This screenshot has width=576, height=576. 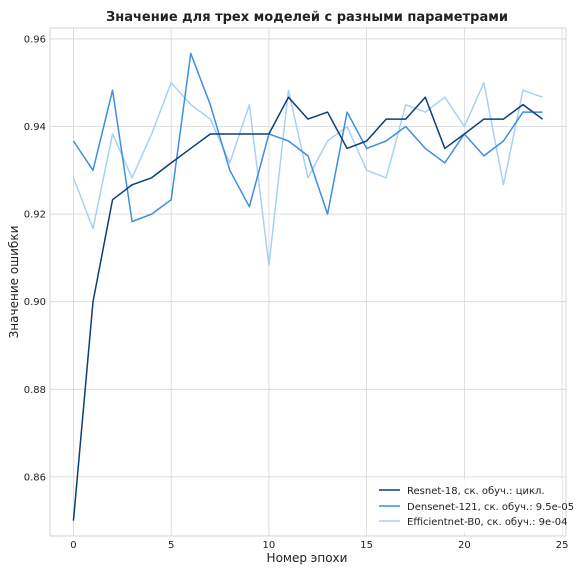 What do you see at coordinates (464, 545) in the screenshot?
I see `x-tick-label: 20` at bounding box center [464, 545].